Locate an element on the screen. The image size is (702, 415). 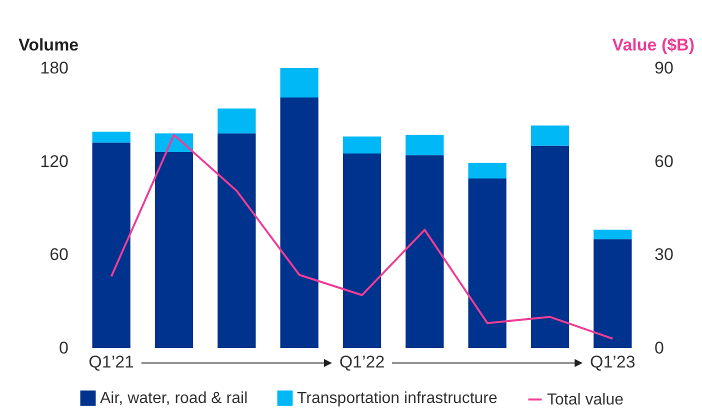
y2-axis-title: Value ($B) is located at coordinates (653, 45).